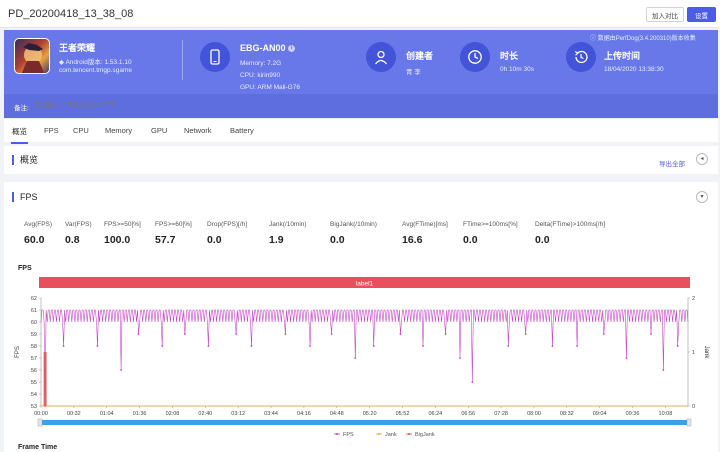 This screenshot has width=720, height=452. I want to click on upload-time-value: 18/04/2020 13:38:30, so click(634, 69).